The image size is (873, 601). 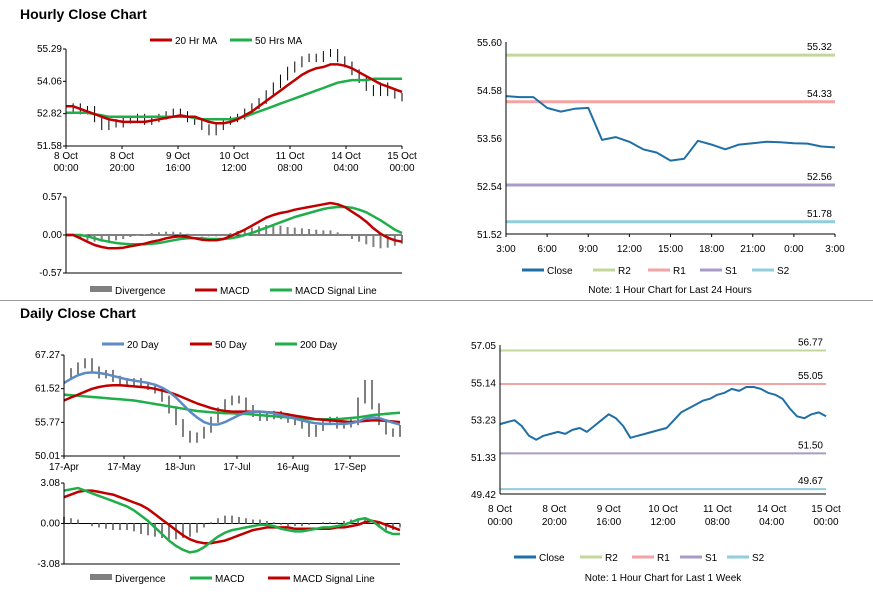 What do you see at coordinates (140, 291) in the screenshot?
I see `legend-hourly-divergence-label: Divergence` at bounding box center [140, 291].